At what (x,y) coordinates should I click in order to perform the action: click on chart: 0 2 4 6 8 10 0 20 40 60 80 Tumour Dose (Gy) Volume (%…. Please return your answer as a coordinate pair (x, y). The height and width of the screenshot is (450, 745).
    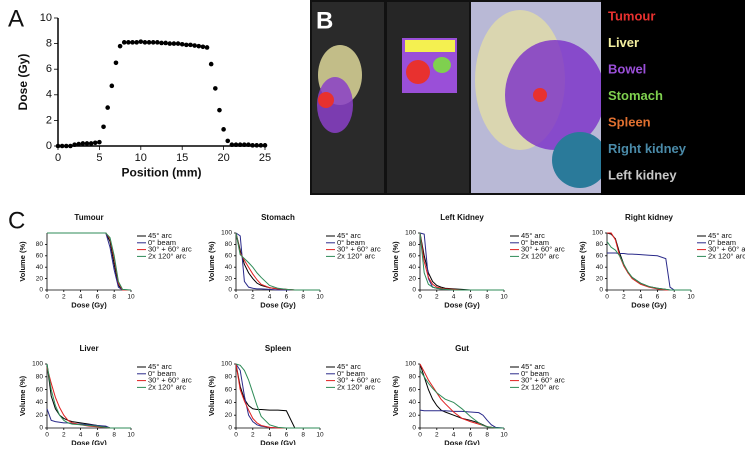
    Looking at the image, I should click on (105, 261).